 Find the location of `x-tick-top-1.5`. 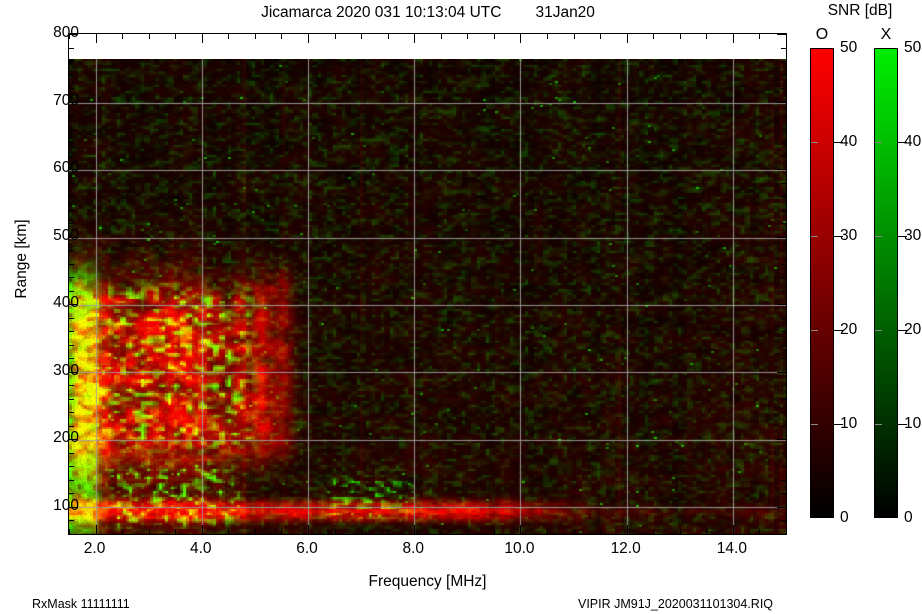

x-tick-top-1.5 is located at coordinates (69, 36).